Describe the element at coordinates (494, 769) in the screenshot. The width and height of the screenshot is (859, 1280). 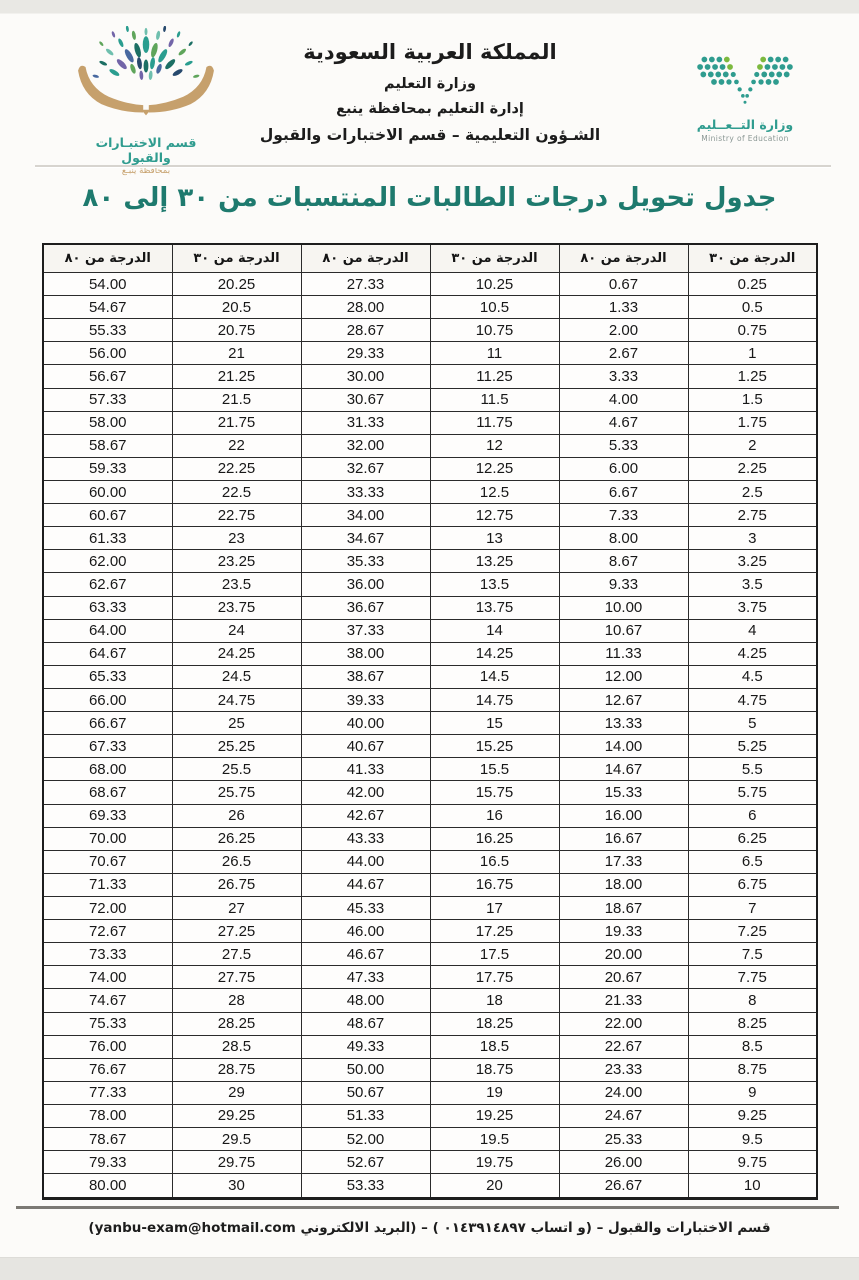
I see `grade-cell: 15.5` at that location.